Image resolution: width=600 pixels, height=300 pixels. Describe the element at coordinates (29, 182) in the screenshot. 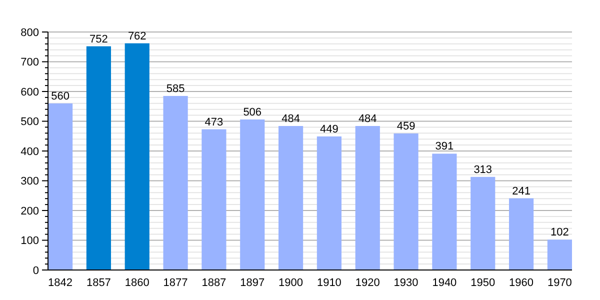

I see `y-tick-label: 300` at that location.